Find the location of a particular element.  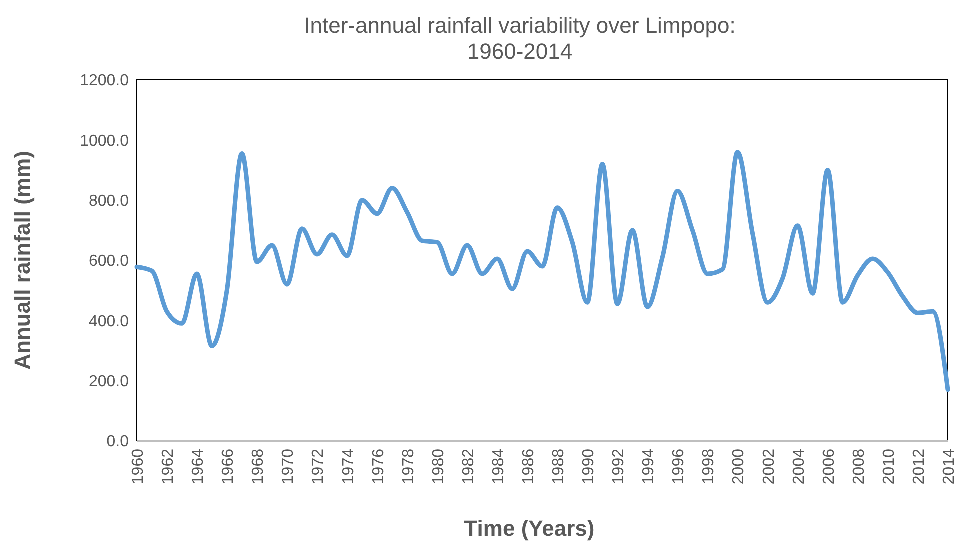

x-tick-label: 1976 is located at coordinates (379, 466).